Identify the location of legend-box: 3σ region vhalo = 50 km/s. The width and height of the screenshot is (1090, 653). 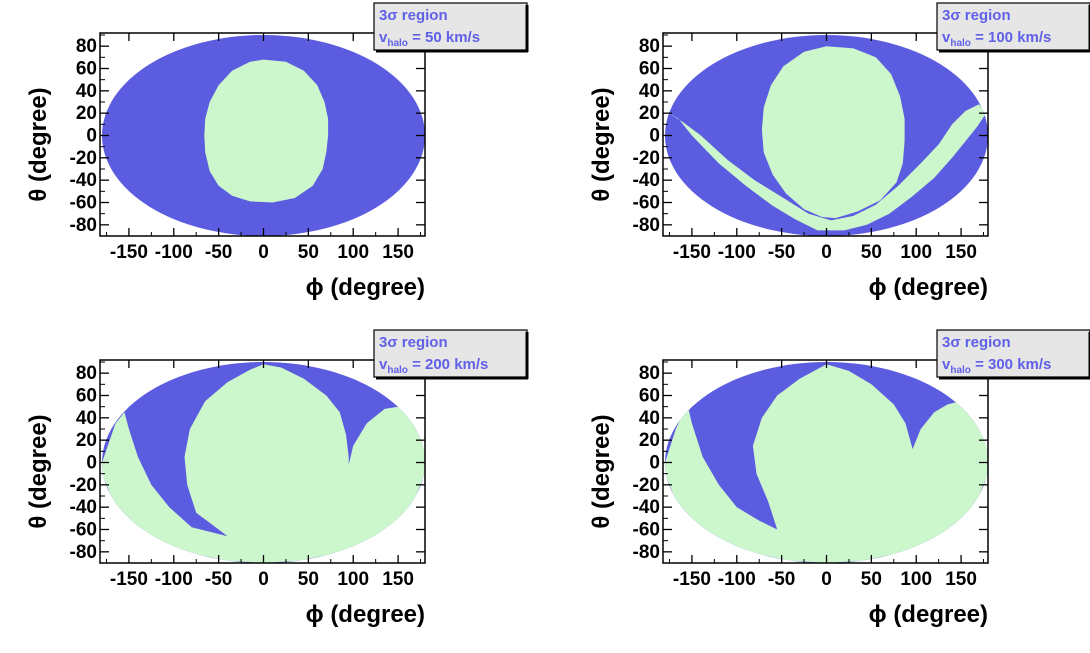
(451, 27).